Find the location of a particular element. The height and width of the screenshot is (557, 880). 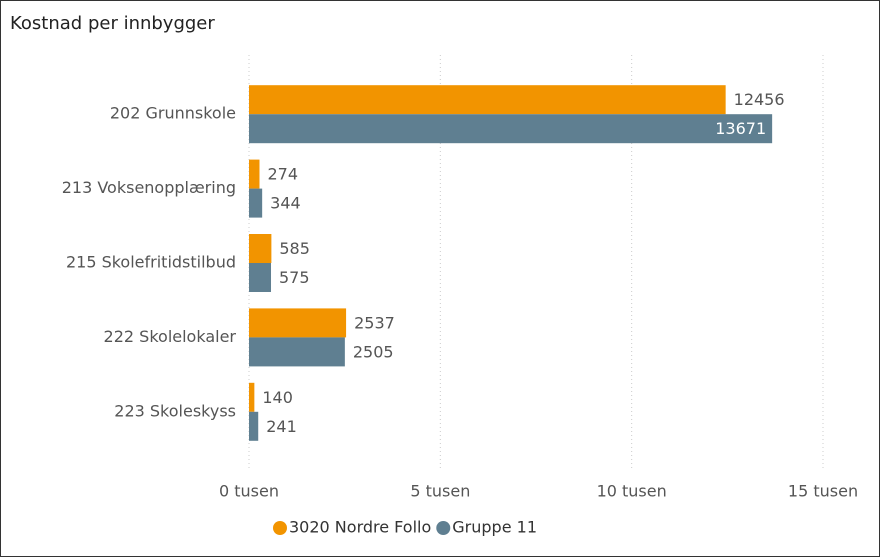

data-label: 2537 is located at coordinates (374, 322).